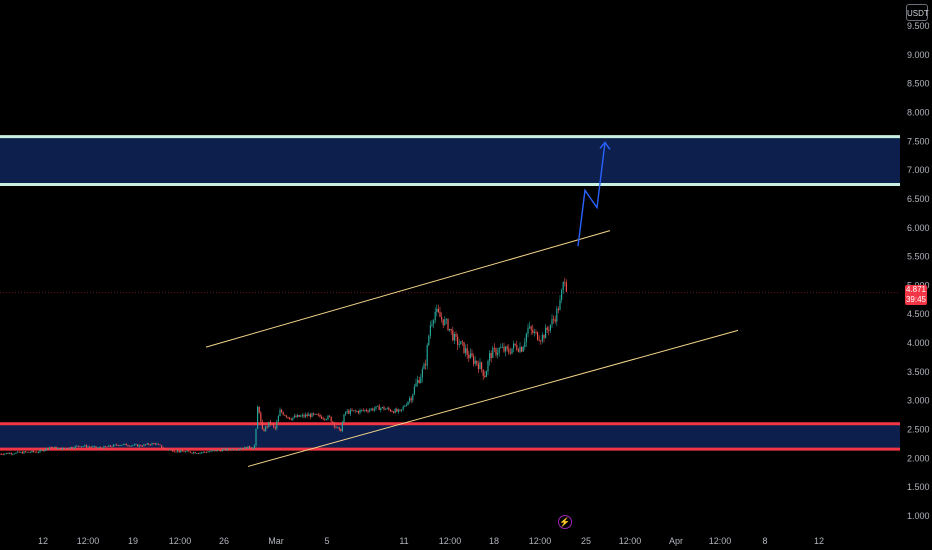 This screenshot has height=550, width=932. What do you see at coordinates (918, 26) in the screenshot?
I see `price-tick-label: 9.500` at bounding box center [918, 26].